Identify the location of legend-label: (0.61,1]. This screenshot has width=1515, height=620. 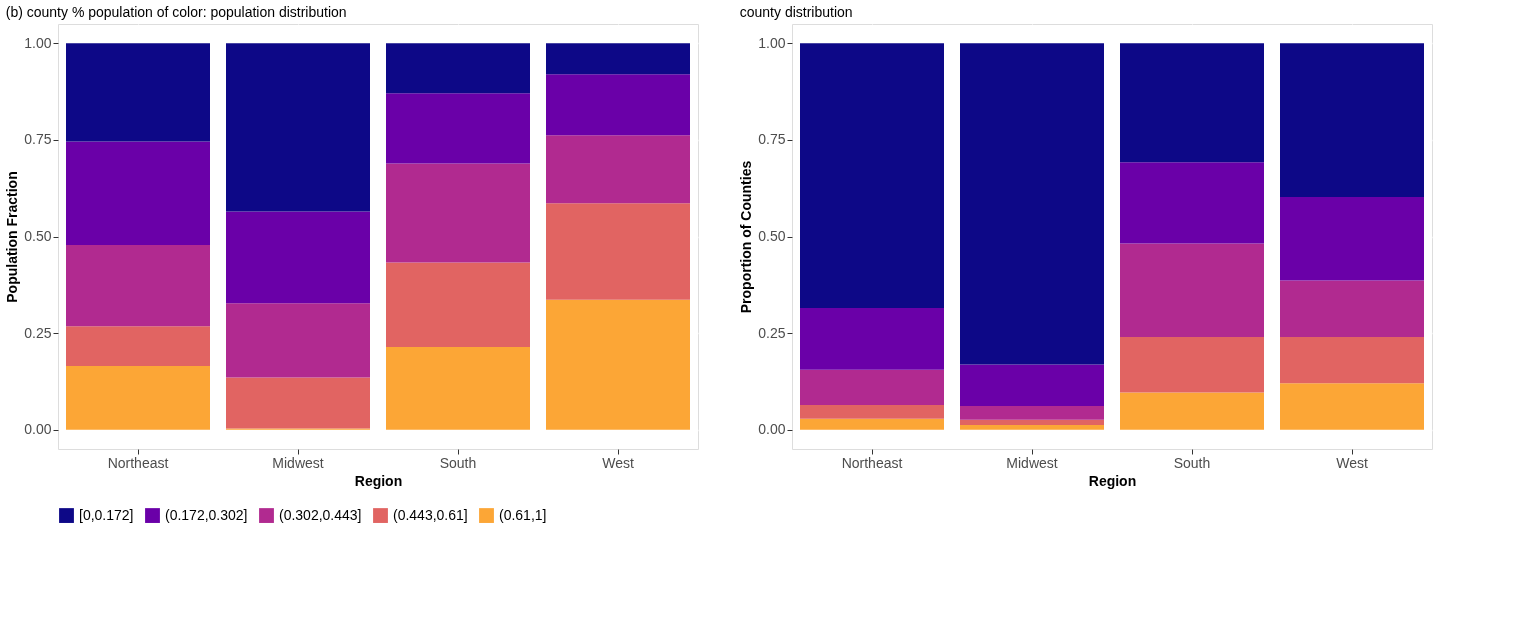
(523, 514).